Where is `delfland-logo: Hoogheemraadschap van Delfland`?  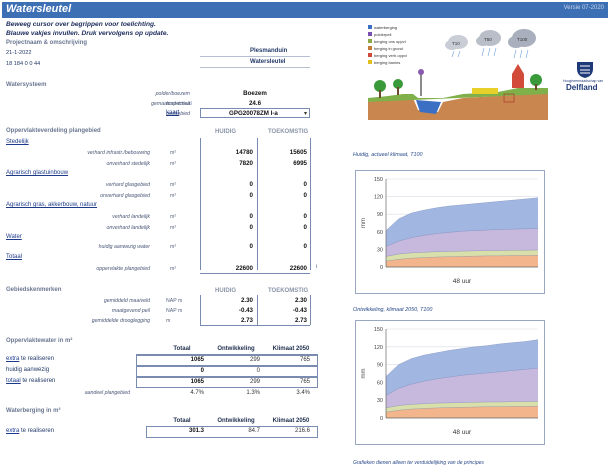 delfland-logo: Hoogheemraadschap van Delfland is located at coordinates (585, 76).